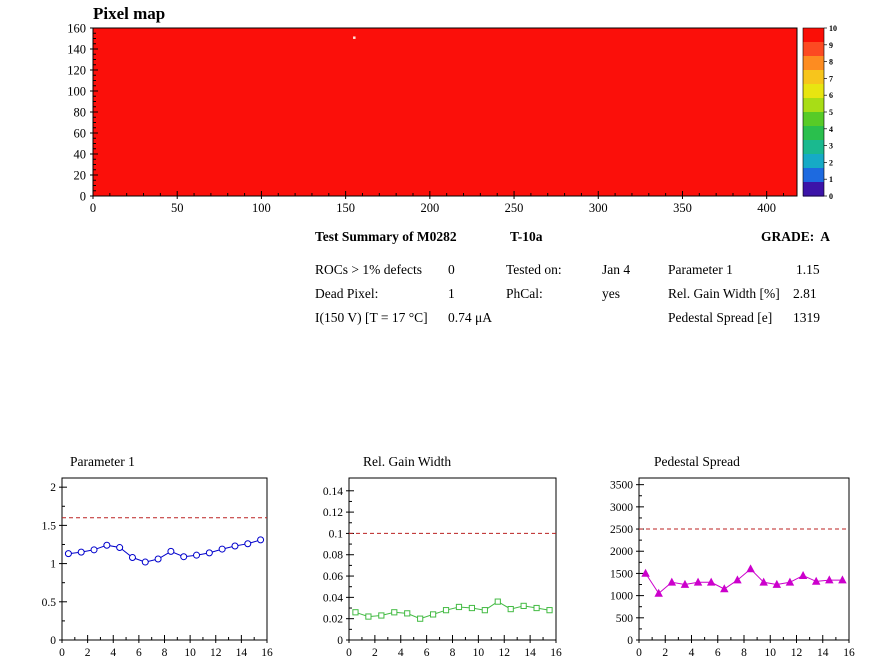 This screenshot has width=896, height=672. Describe the element at coordinates (80, 134) in the screenshot. I see `svg-text: 60` at that location.